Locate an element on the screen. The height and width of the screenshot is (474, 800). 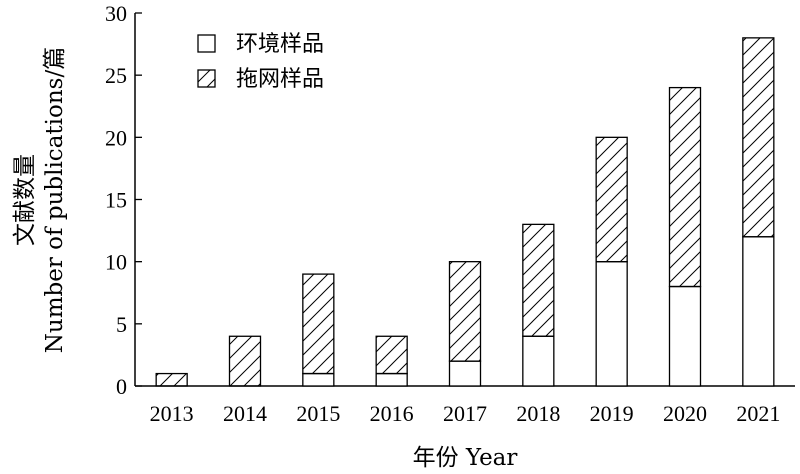
legend: 环境样品 拖网样品 is located at coordinates (260, 62).